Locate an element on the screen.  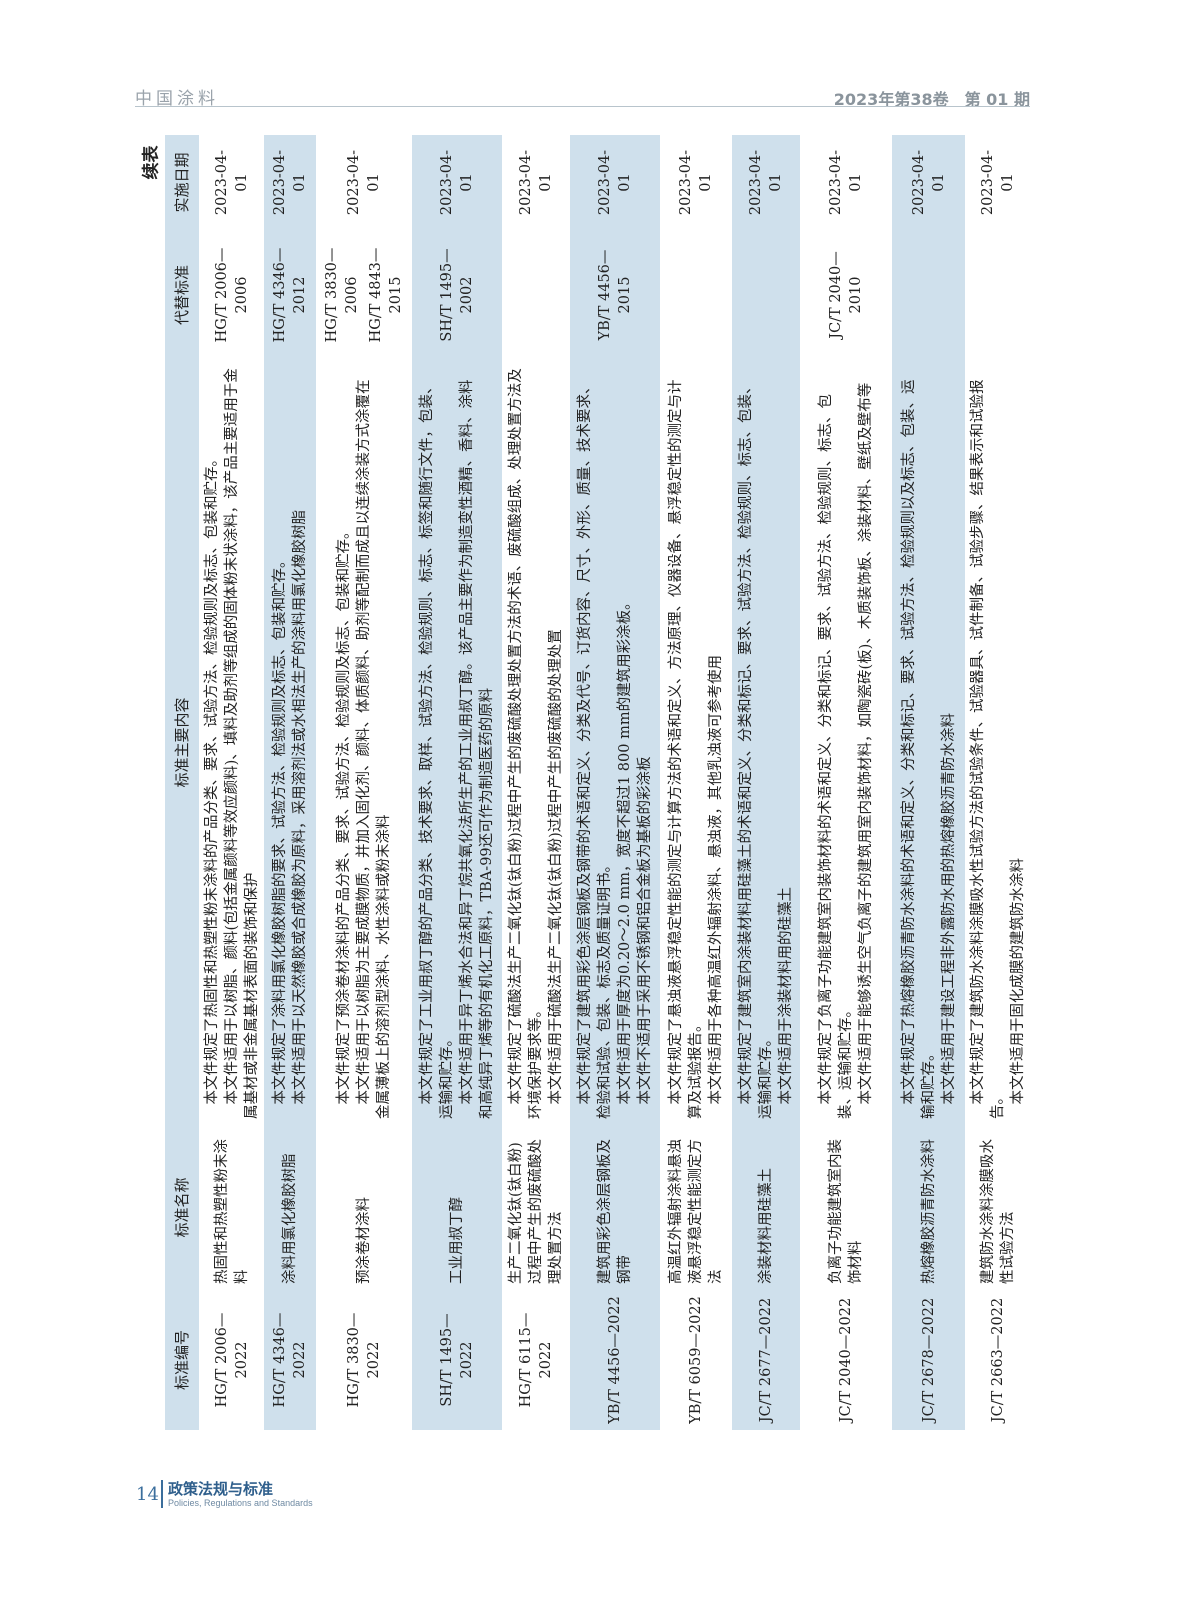
replaced-standard: YB/T 4456—2015 is located at coordinates (614, 294).